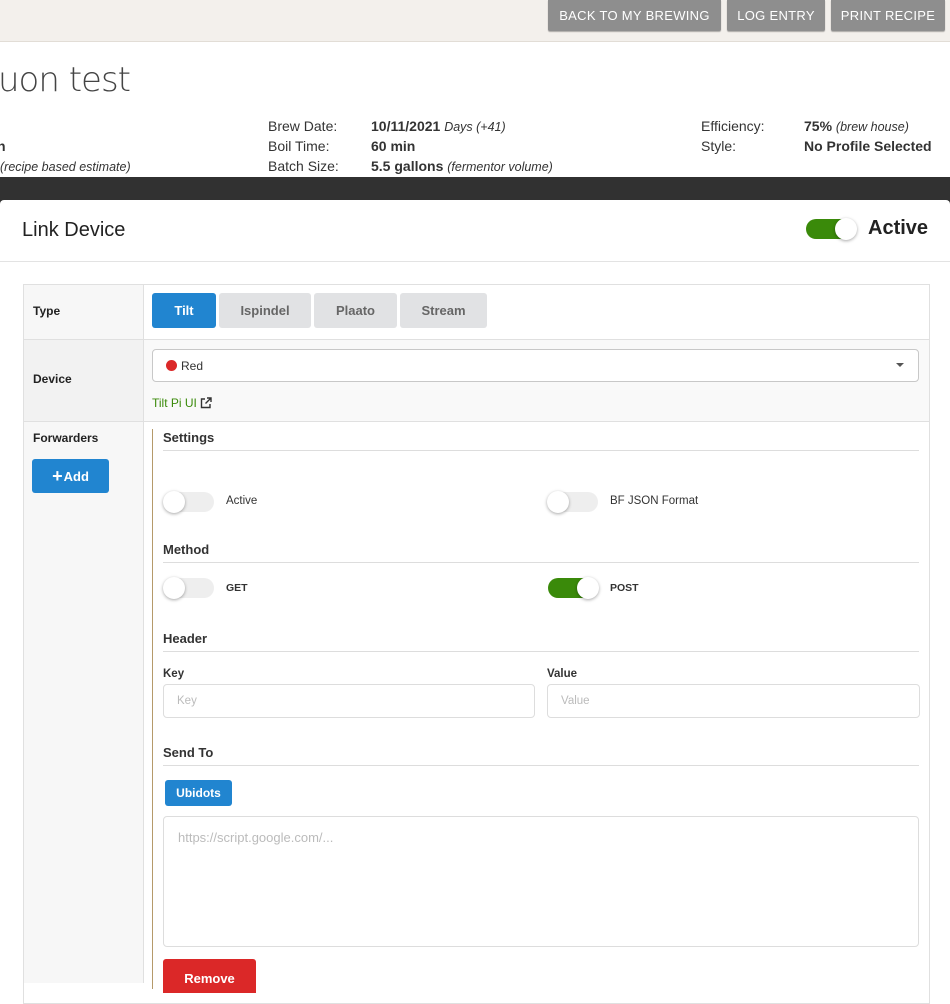 The width and height of the screenshot is (950, 1004). Describe the element at coordinates (188, 752) in the screenshot. I see `send-to-heading: Send To` at that location.